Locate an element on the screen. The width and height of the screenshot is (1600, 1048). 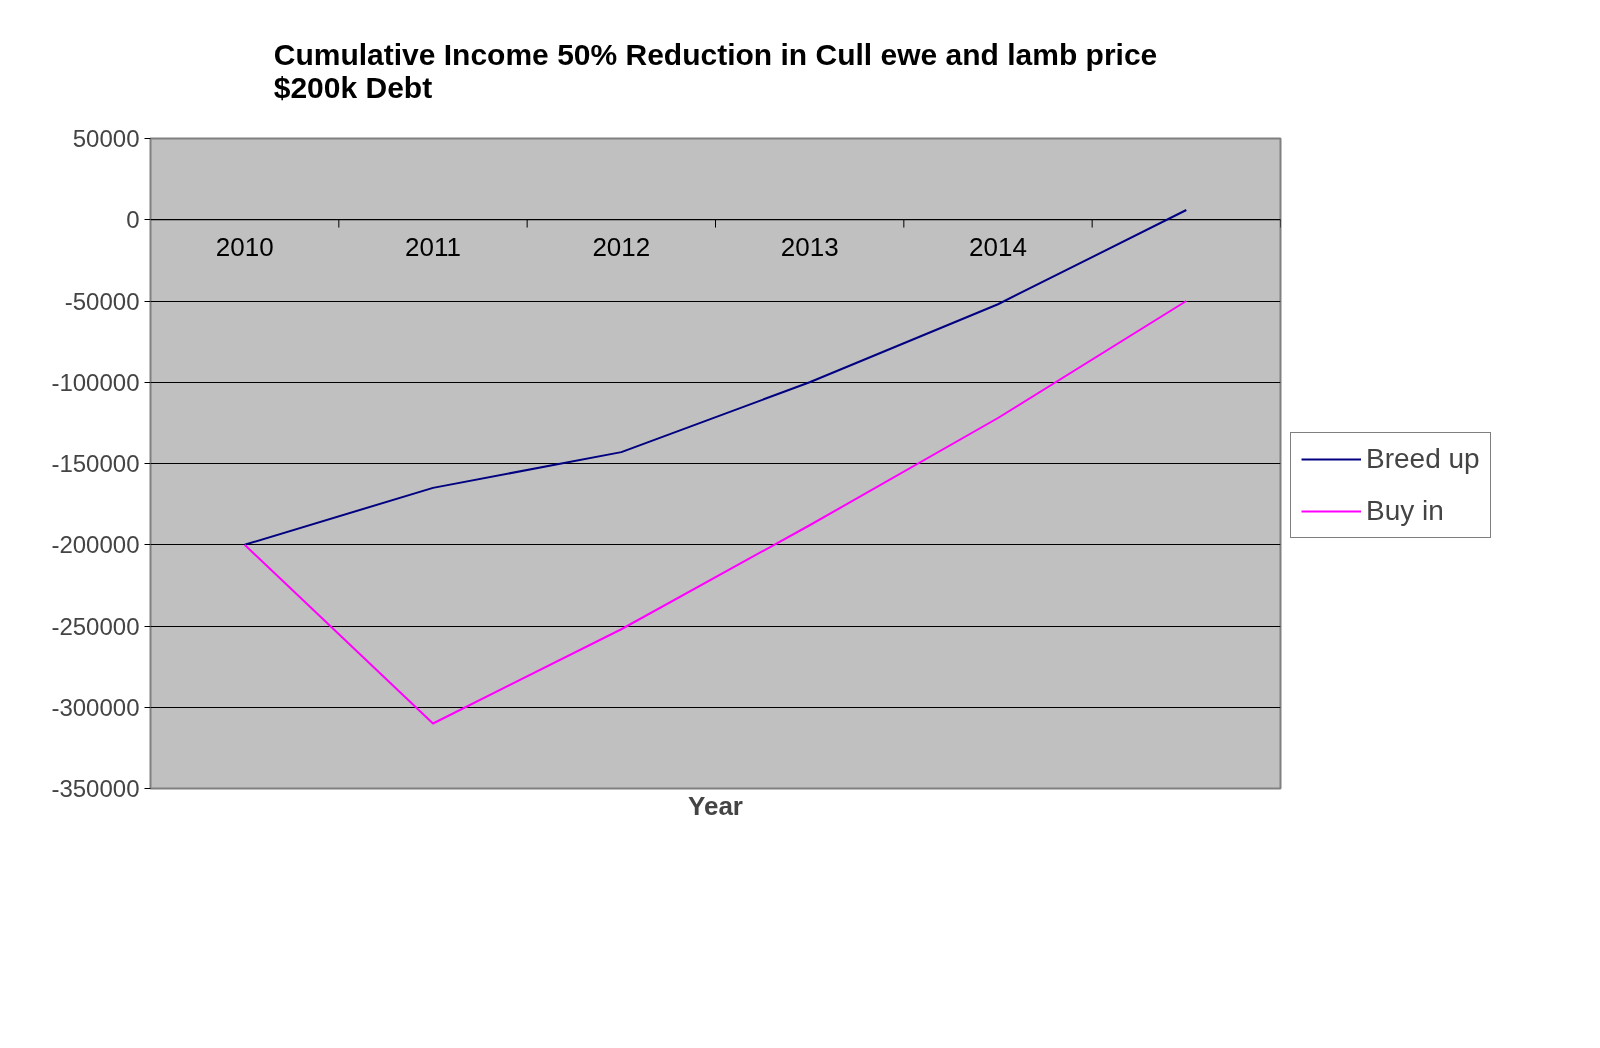
y-tick-label: -50000 is located at coordinates (102, 301).